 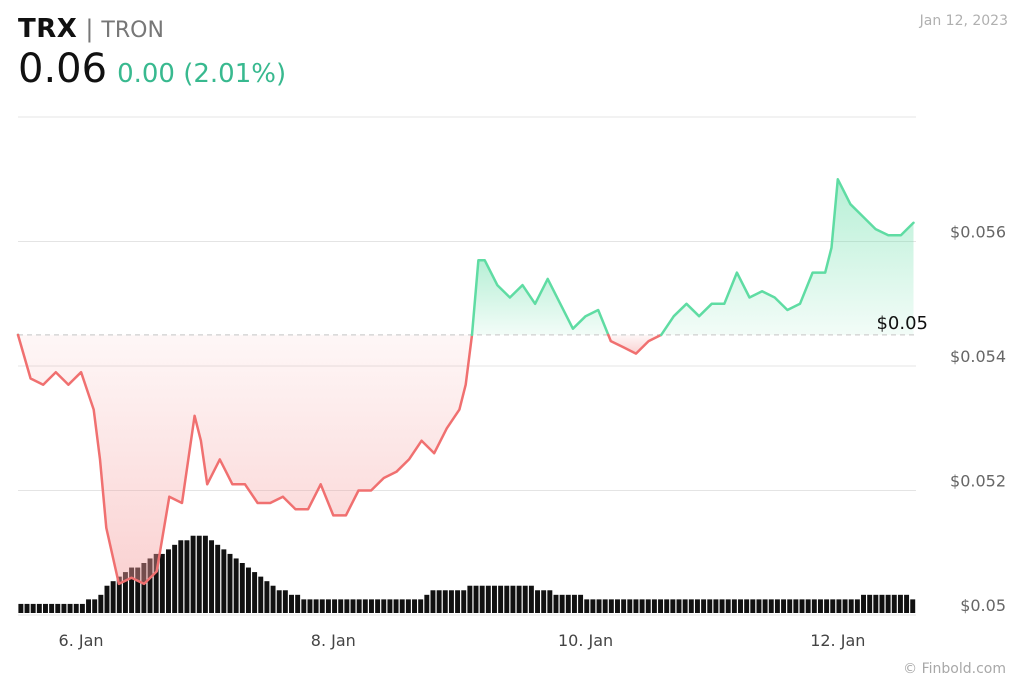 What do you see at coordinates (462, 640) in the screenshot?
I see `x-axis-labels: 6. Jan 8. Jan 10. Jan 12. Jan` at bounding box center [462, 640].